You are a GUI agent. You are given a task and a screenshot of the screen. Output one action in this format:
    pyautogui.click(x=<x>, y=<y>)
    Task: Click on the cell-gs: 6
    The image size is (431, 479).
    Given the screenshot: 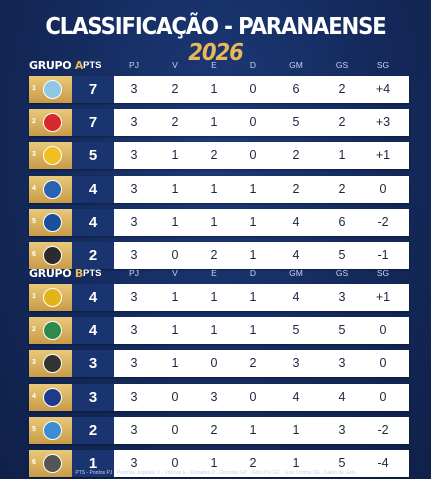 What is the action you would take?
    pyautogui.click(x=342, y=222)
    